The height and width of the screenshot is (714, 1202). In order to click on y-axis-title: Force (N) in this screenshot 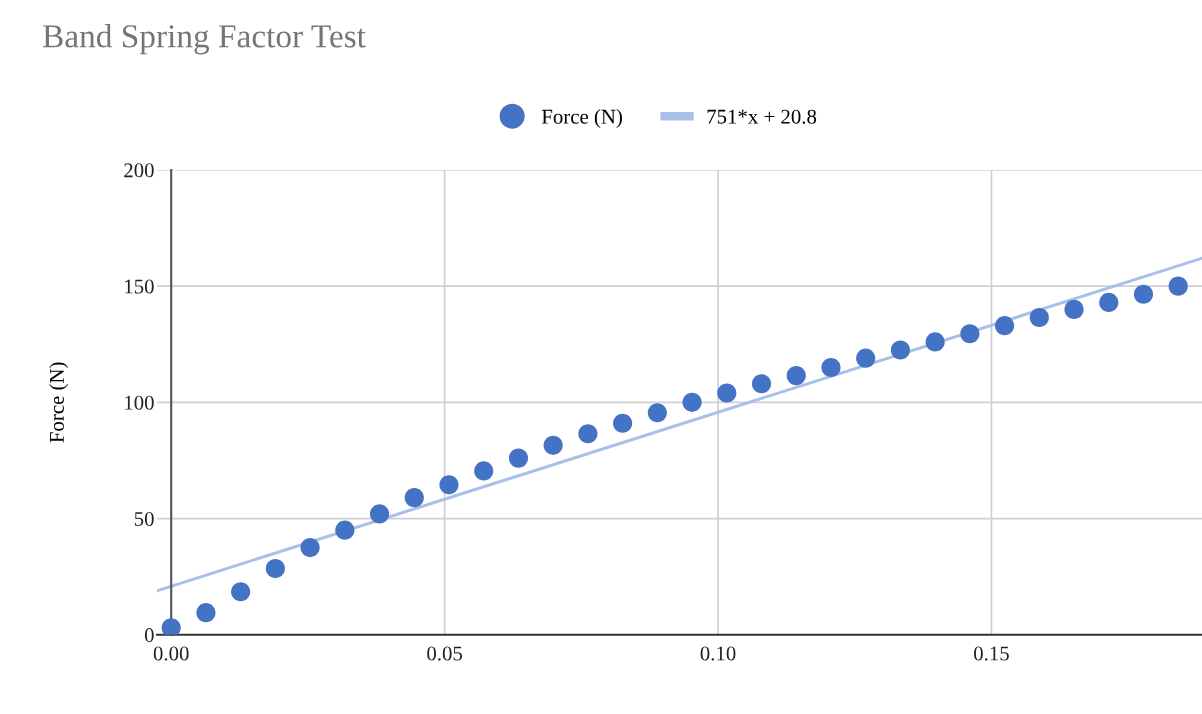, I will do `click(59, 402)`.